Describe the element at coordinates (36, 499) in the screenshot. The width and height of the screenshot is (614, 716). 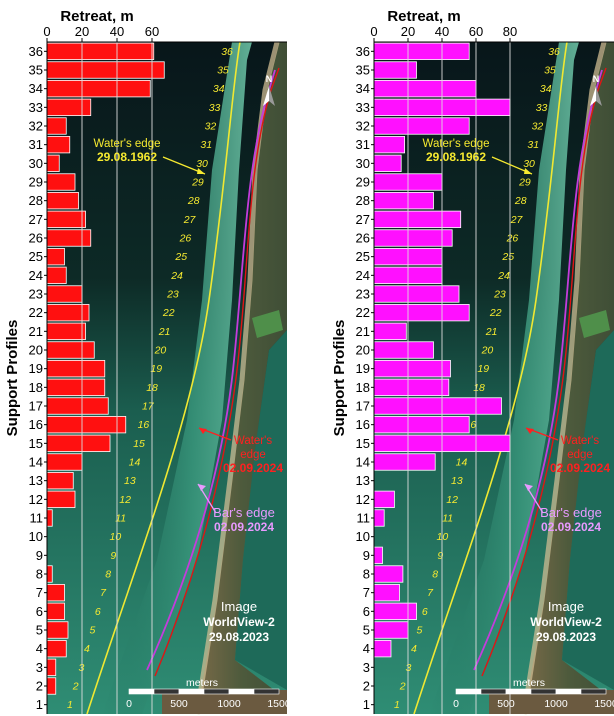
I see `y-tick-label: 12` at that location.